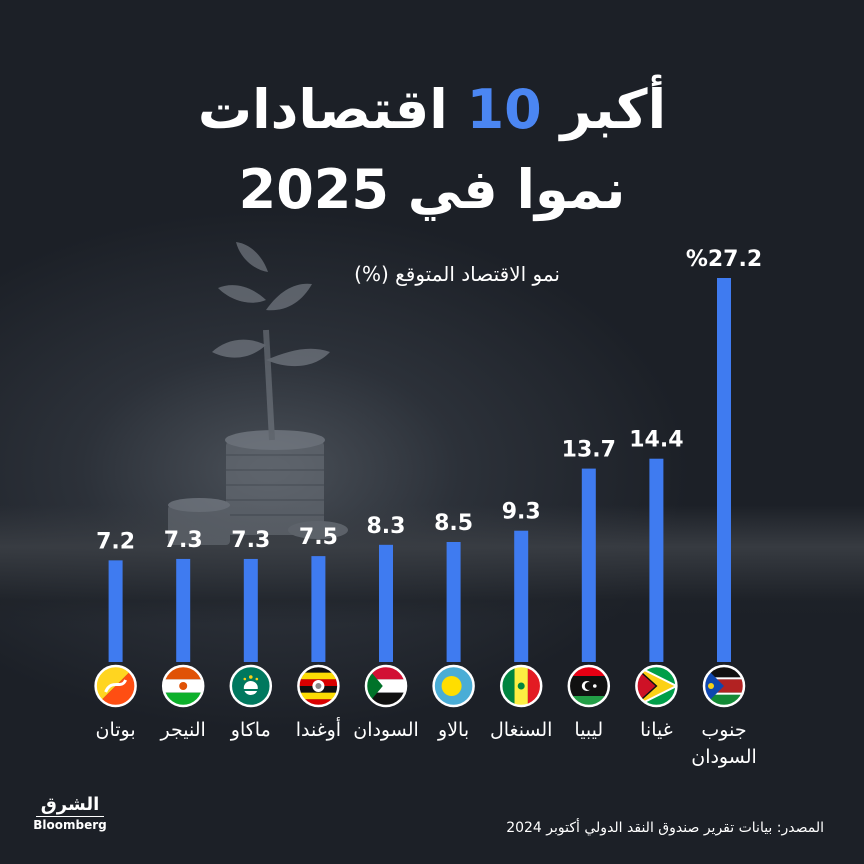 This screenshot has width=864, height=864. I want to click on niger-flag-icon, so click(183, 686).